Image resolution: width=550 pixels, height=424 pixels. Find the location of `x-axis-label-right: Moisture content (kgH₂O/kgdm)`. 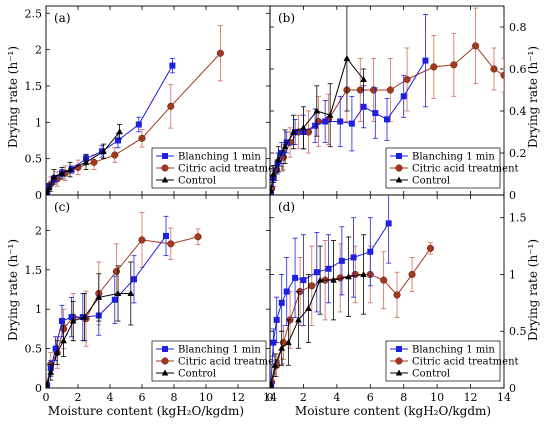

x-axis-label-right: Moisture content (kgH₂O/kgdm) is located at coordinates (393, 411).